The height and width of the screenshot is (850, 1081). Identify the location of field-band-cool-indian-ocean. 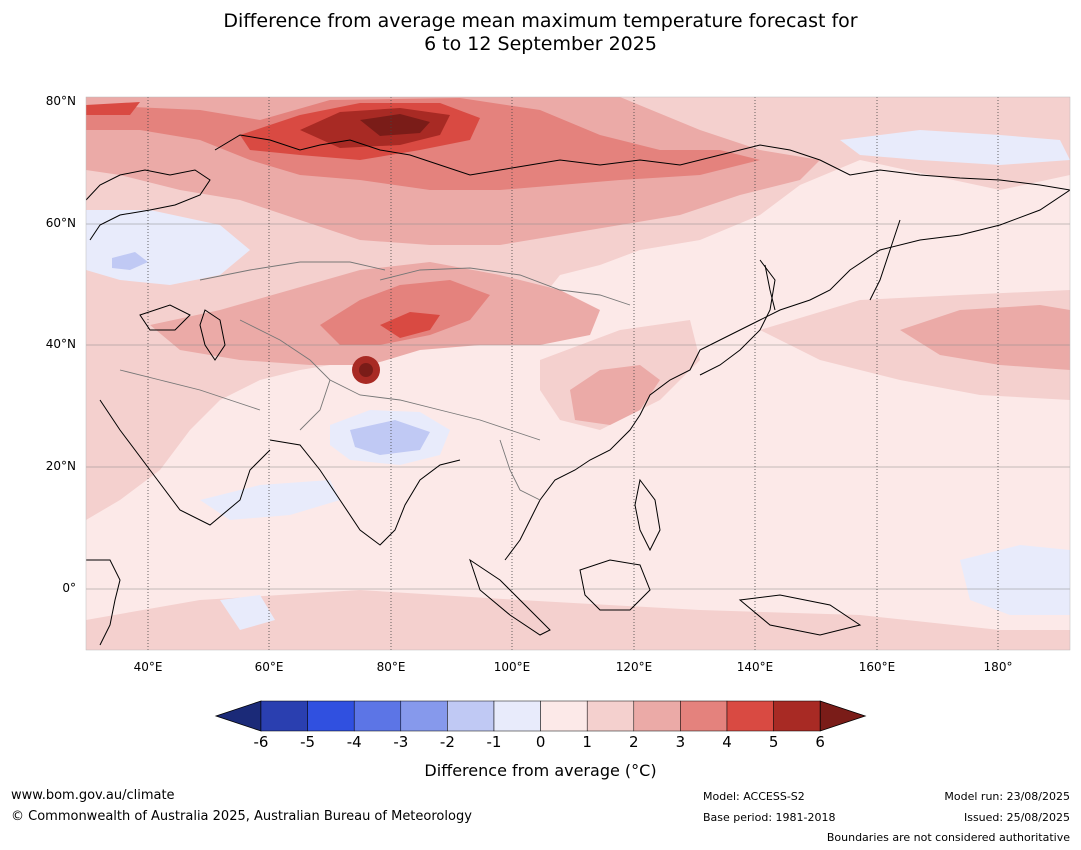
(247, 612).